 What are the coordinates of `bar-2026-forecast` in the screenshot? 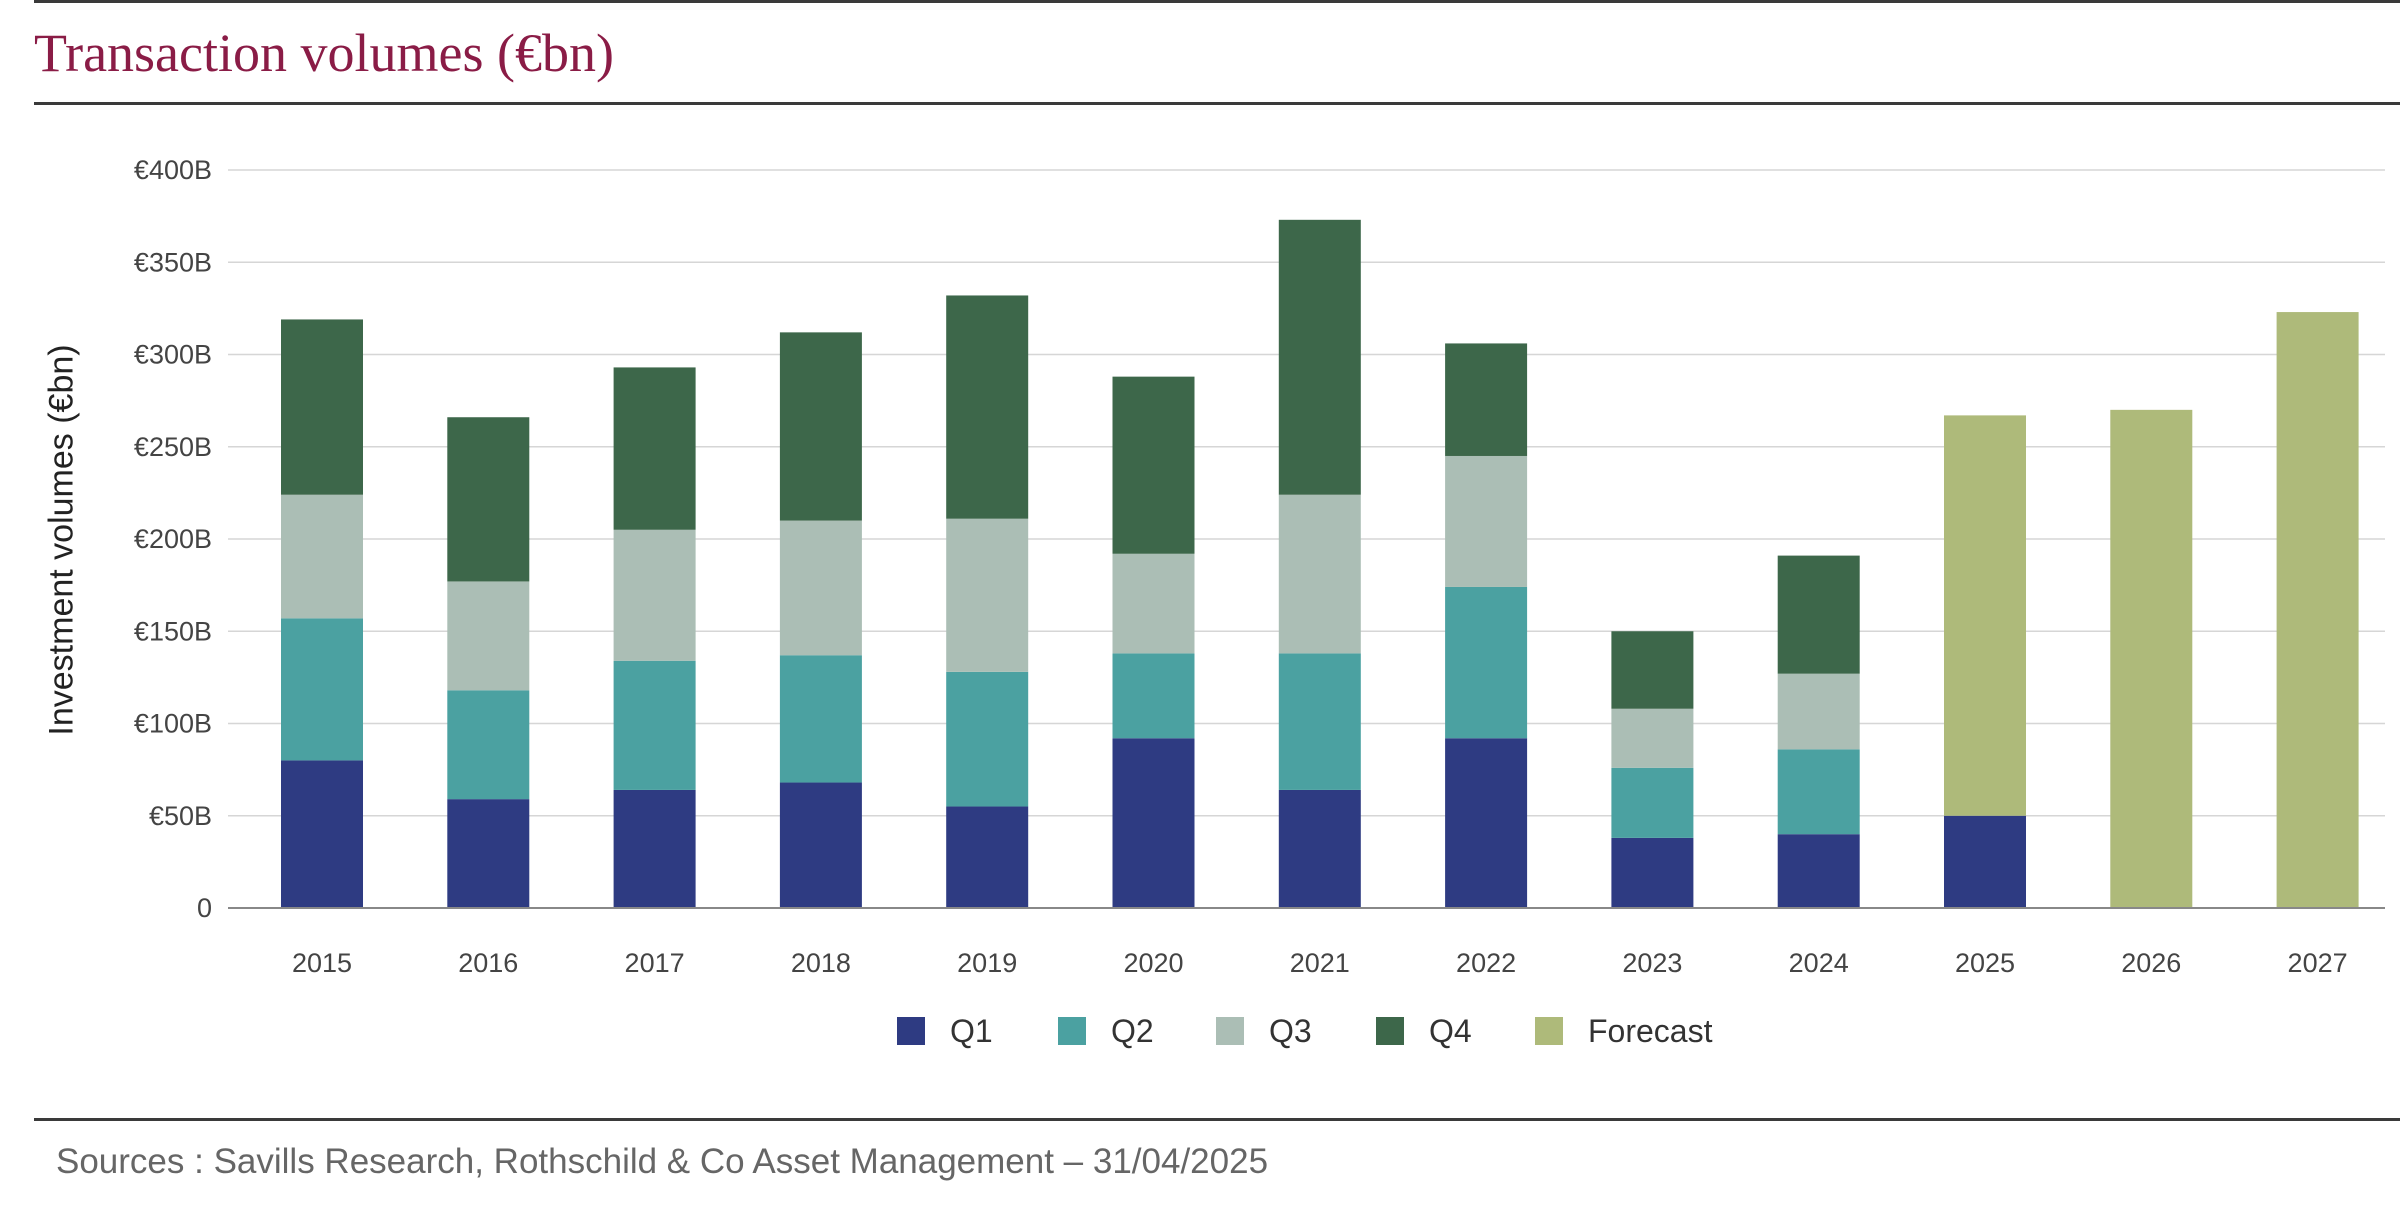 It's located at (2151, 658).